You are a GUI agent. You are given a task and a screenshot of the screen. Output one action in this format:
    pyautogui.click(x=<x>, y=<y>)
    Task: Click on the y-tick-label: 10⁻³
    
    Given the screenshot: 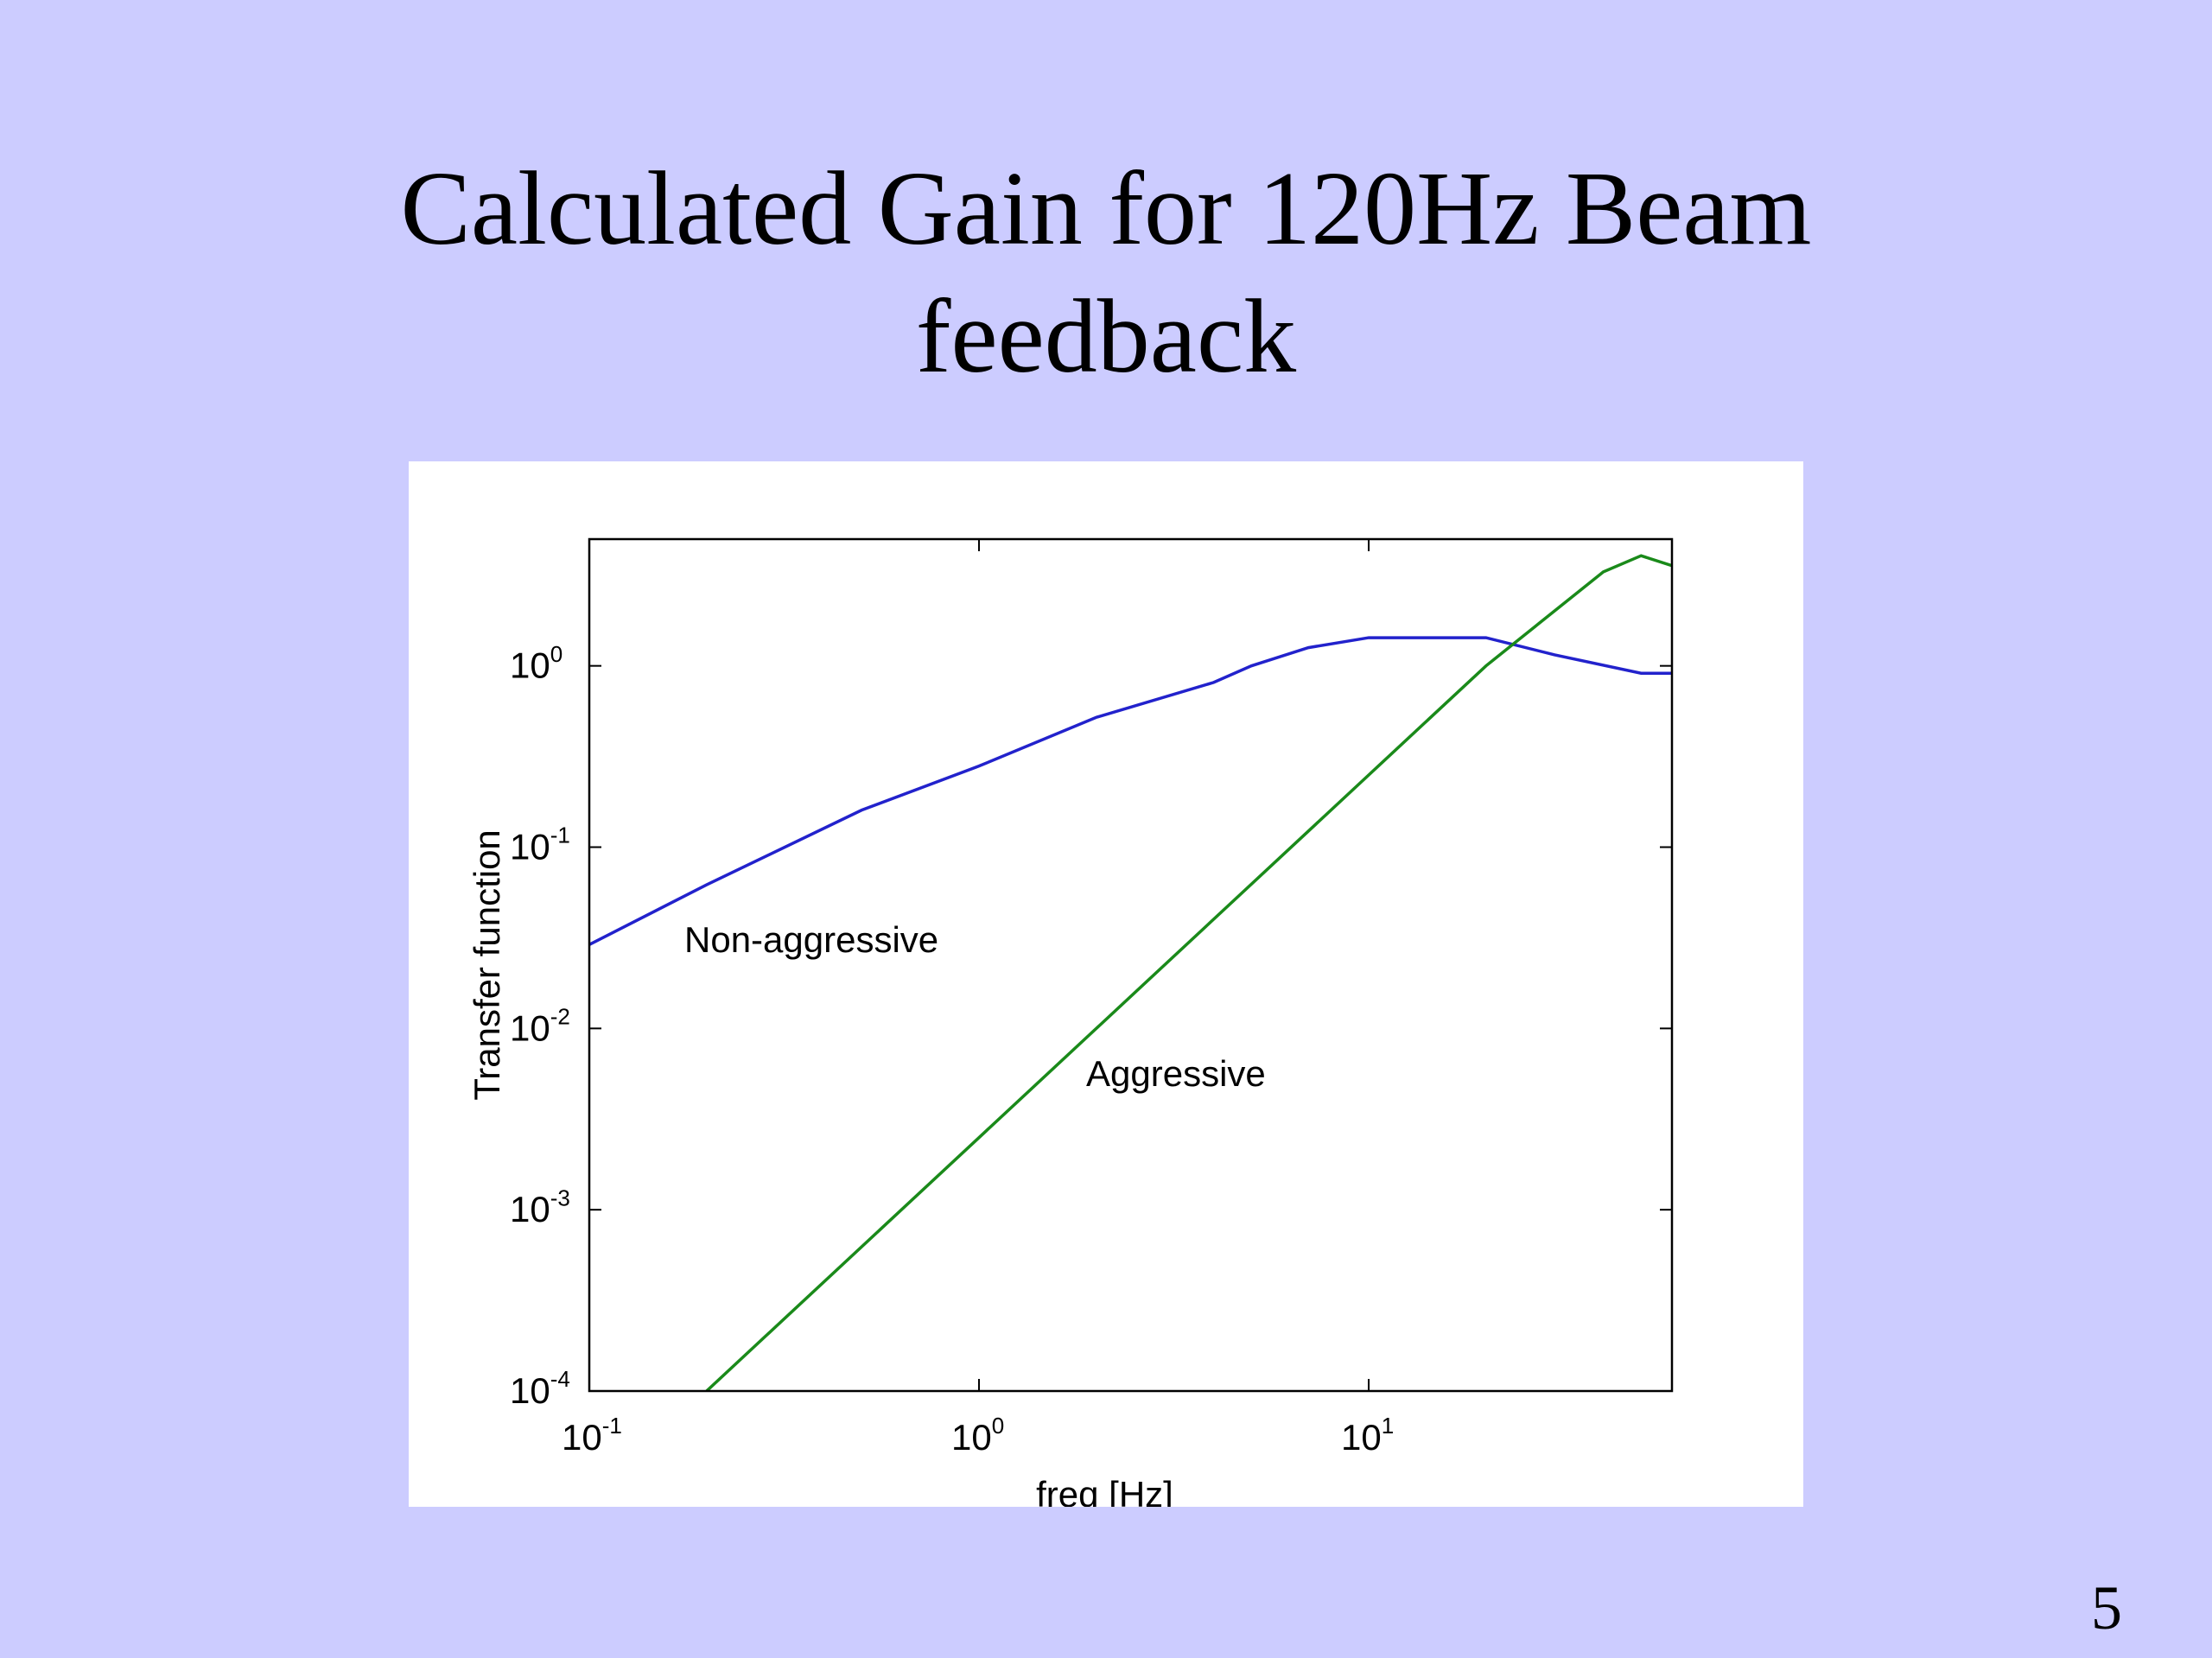 What is the action you would take?
    pyautogui.click(x=540, y=1207)
    